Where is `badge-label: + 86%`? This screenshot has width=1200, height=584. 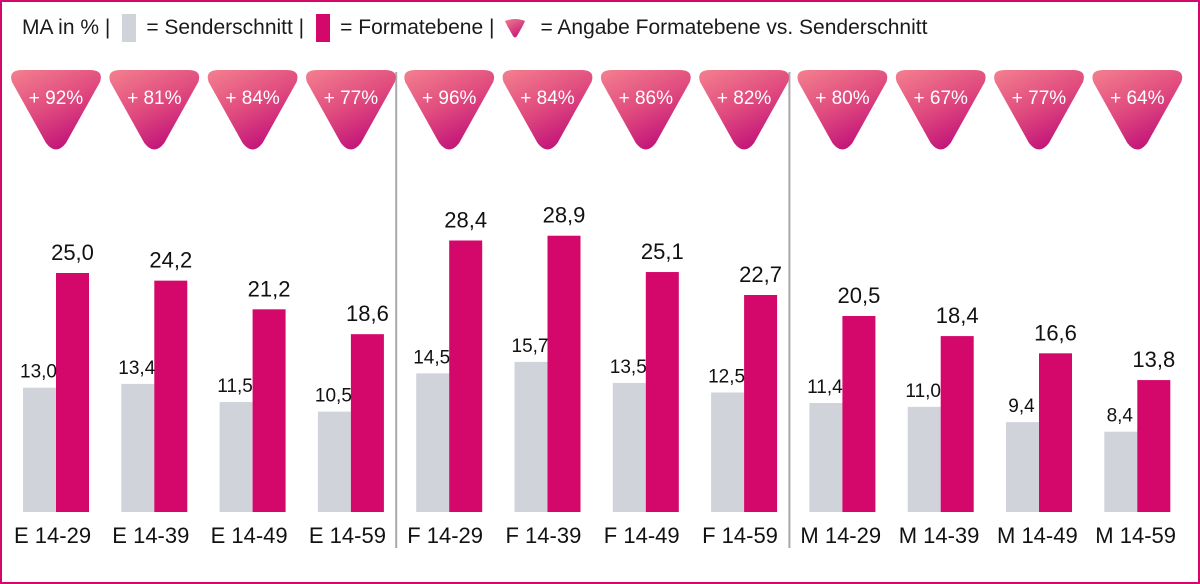 badge-label: + 86% is located at coordinates (646, 98).